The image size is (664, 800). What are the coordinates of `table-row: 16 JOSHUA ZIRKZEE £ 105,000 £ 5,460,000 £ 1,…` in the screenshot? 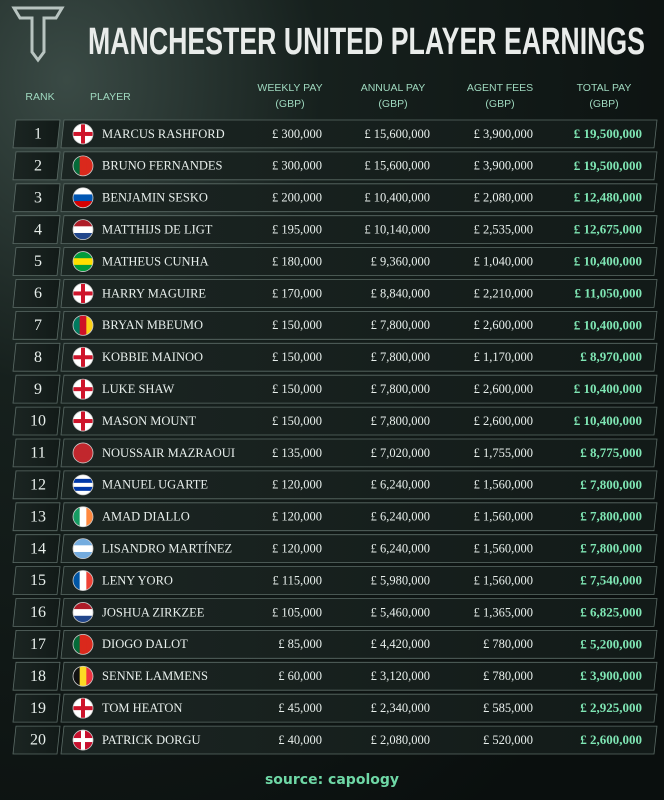 It's located at (335, 612).